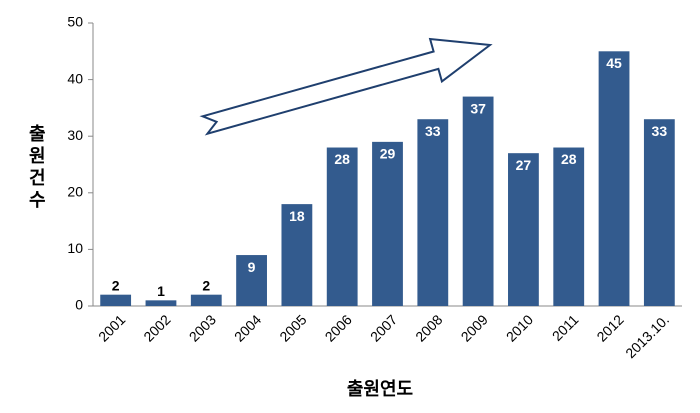  What do you see at coordinates (202, 327) in the screenshot?
I see `x-tick-label: 2003` at bounding box center [202, 327].